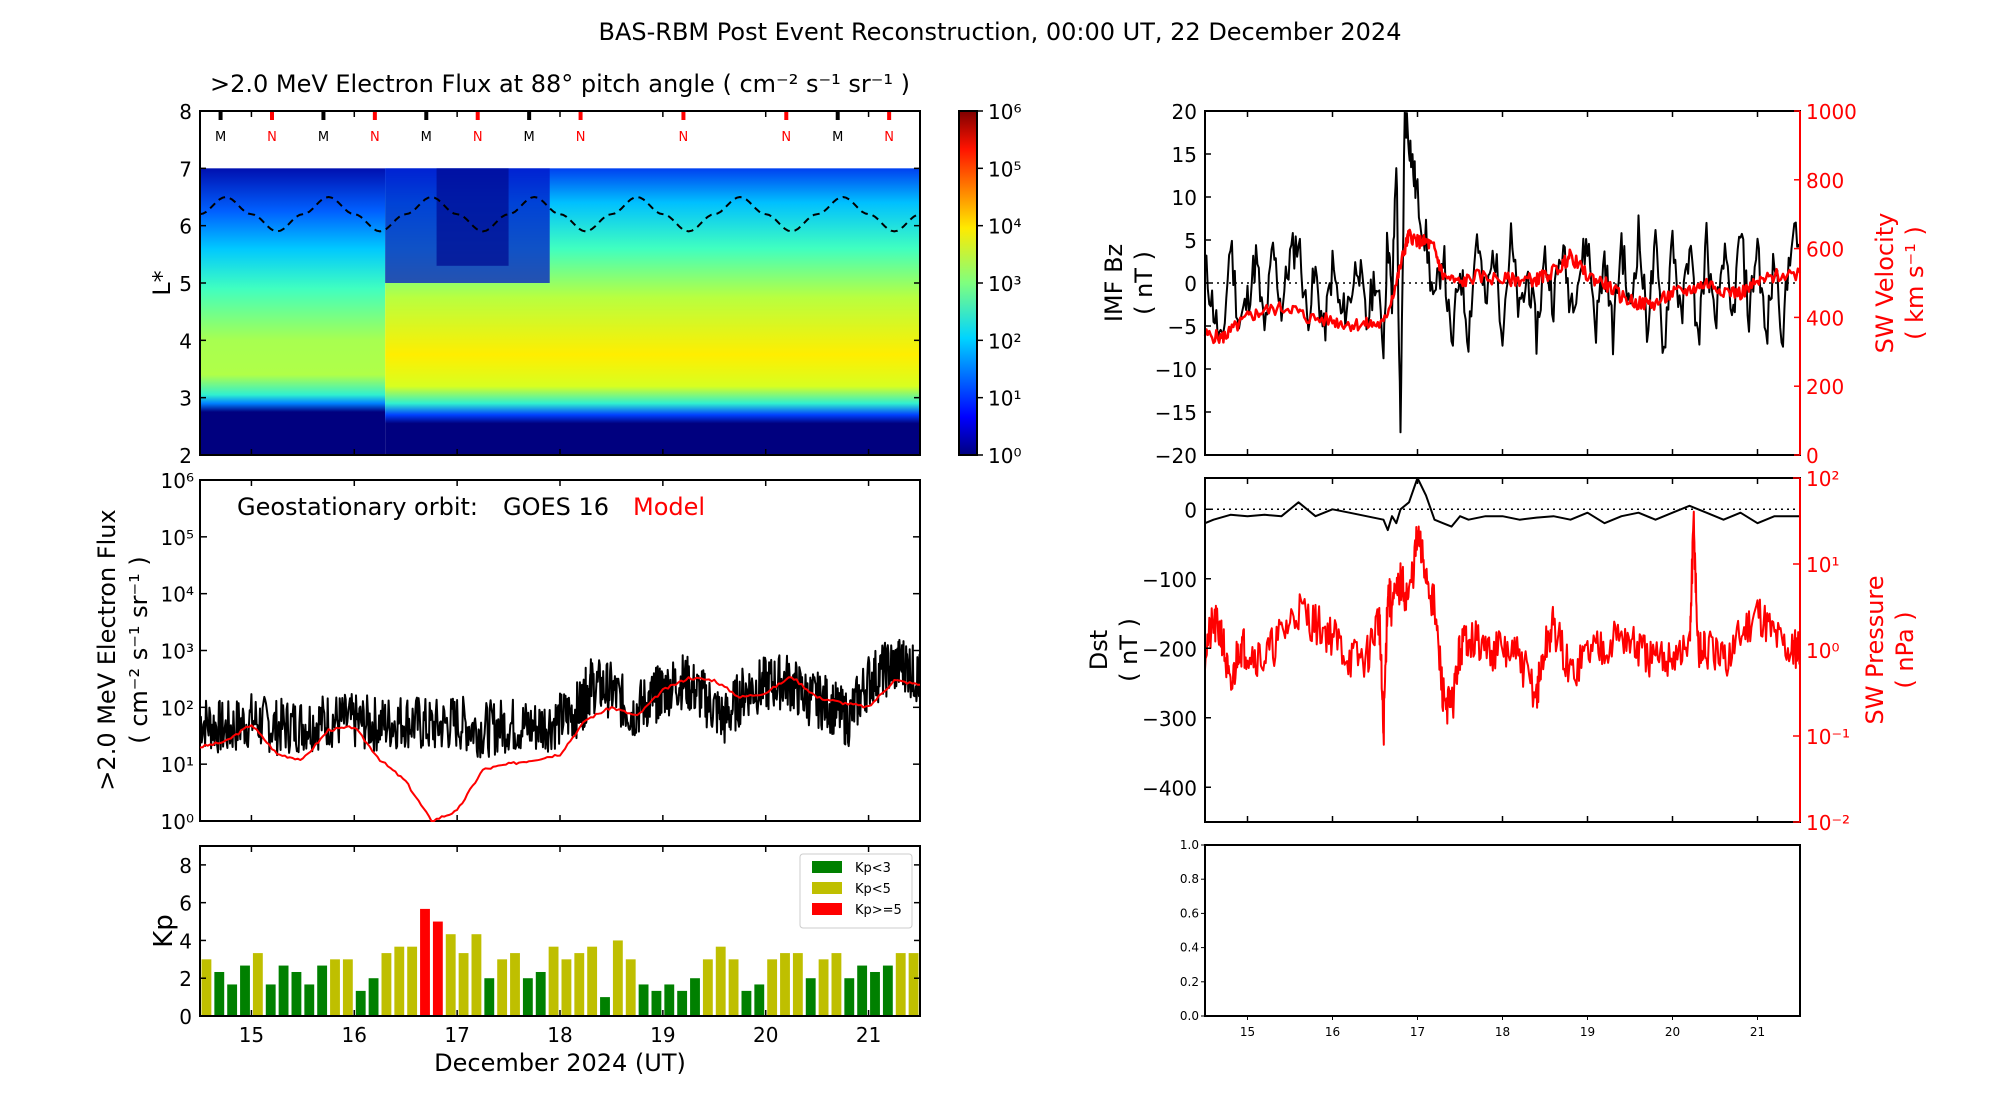 This screenshot has height=1100, width=2000. I want to click on kp-legend: Kp<3 Kp<5 Kp>=5, so click(856, 891).